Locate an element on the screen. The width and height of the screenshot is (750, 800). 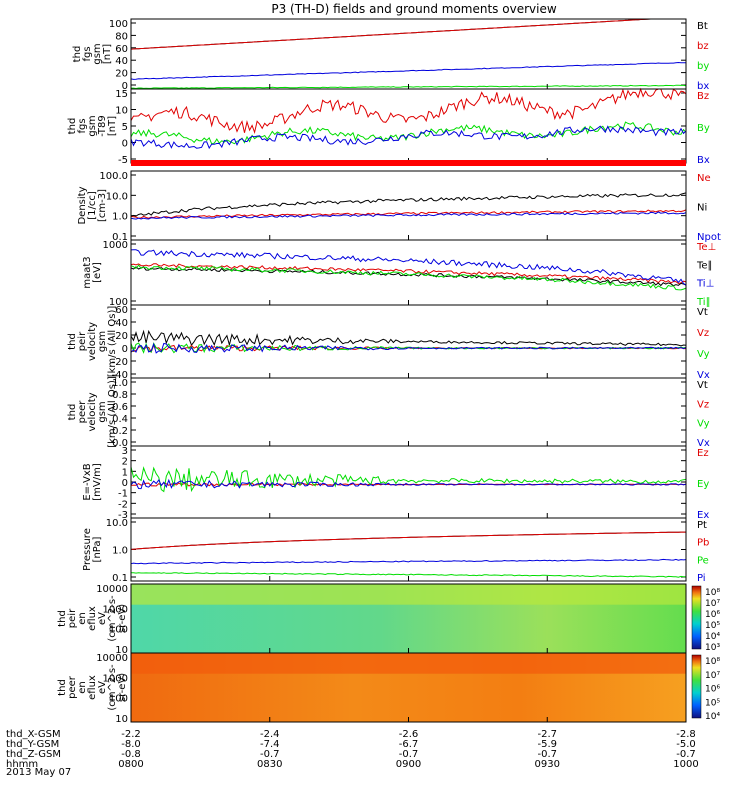
date-label: 2013 May 07 is located at coordinates (38, 772).